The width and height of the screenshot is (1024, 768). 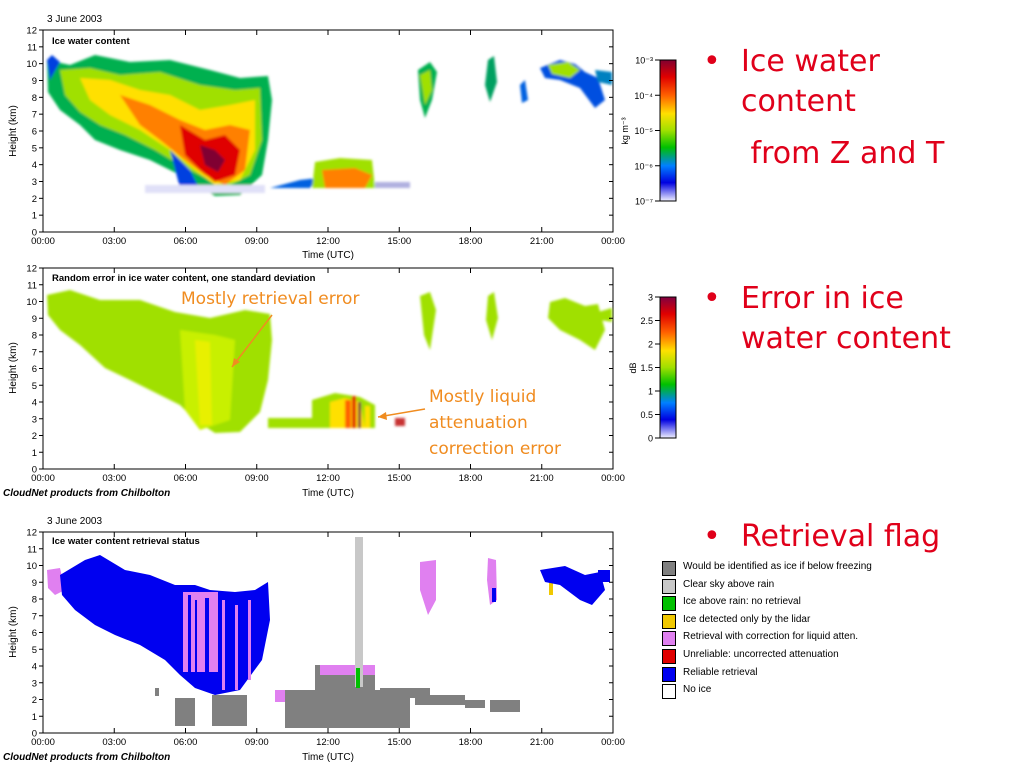 What do you see at coordinates (650, 392) in the screenshot?
I see `colorbar-tick-label: 1` at bounding box center [650, 392].